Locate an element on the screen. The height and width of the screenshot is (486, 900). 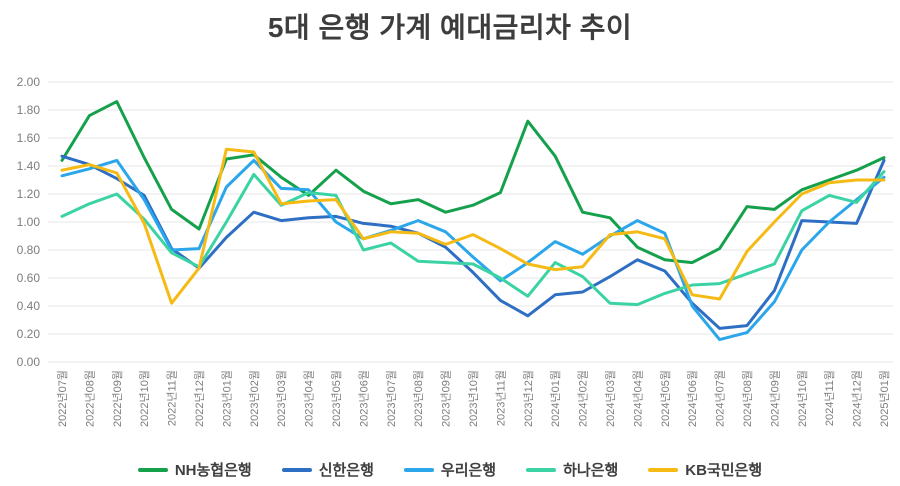
x-axis-tick-label: 2023년10월 is located at coordinates (473, 398).